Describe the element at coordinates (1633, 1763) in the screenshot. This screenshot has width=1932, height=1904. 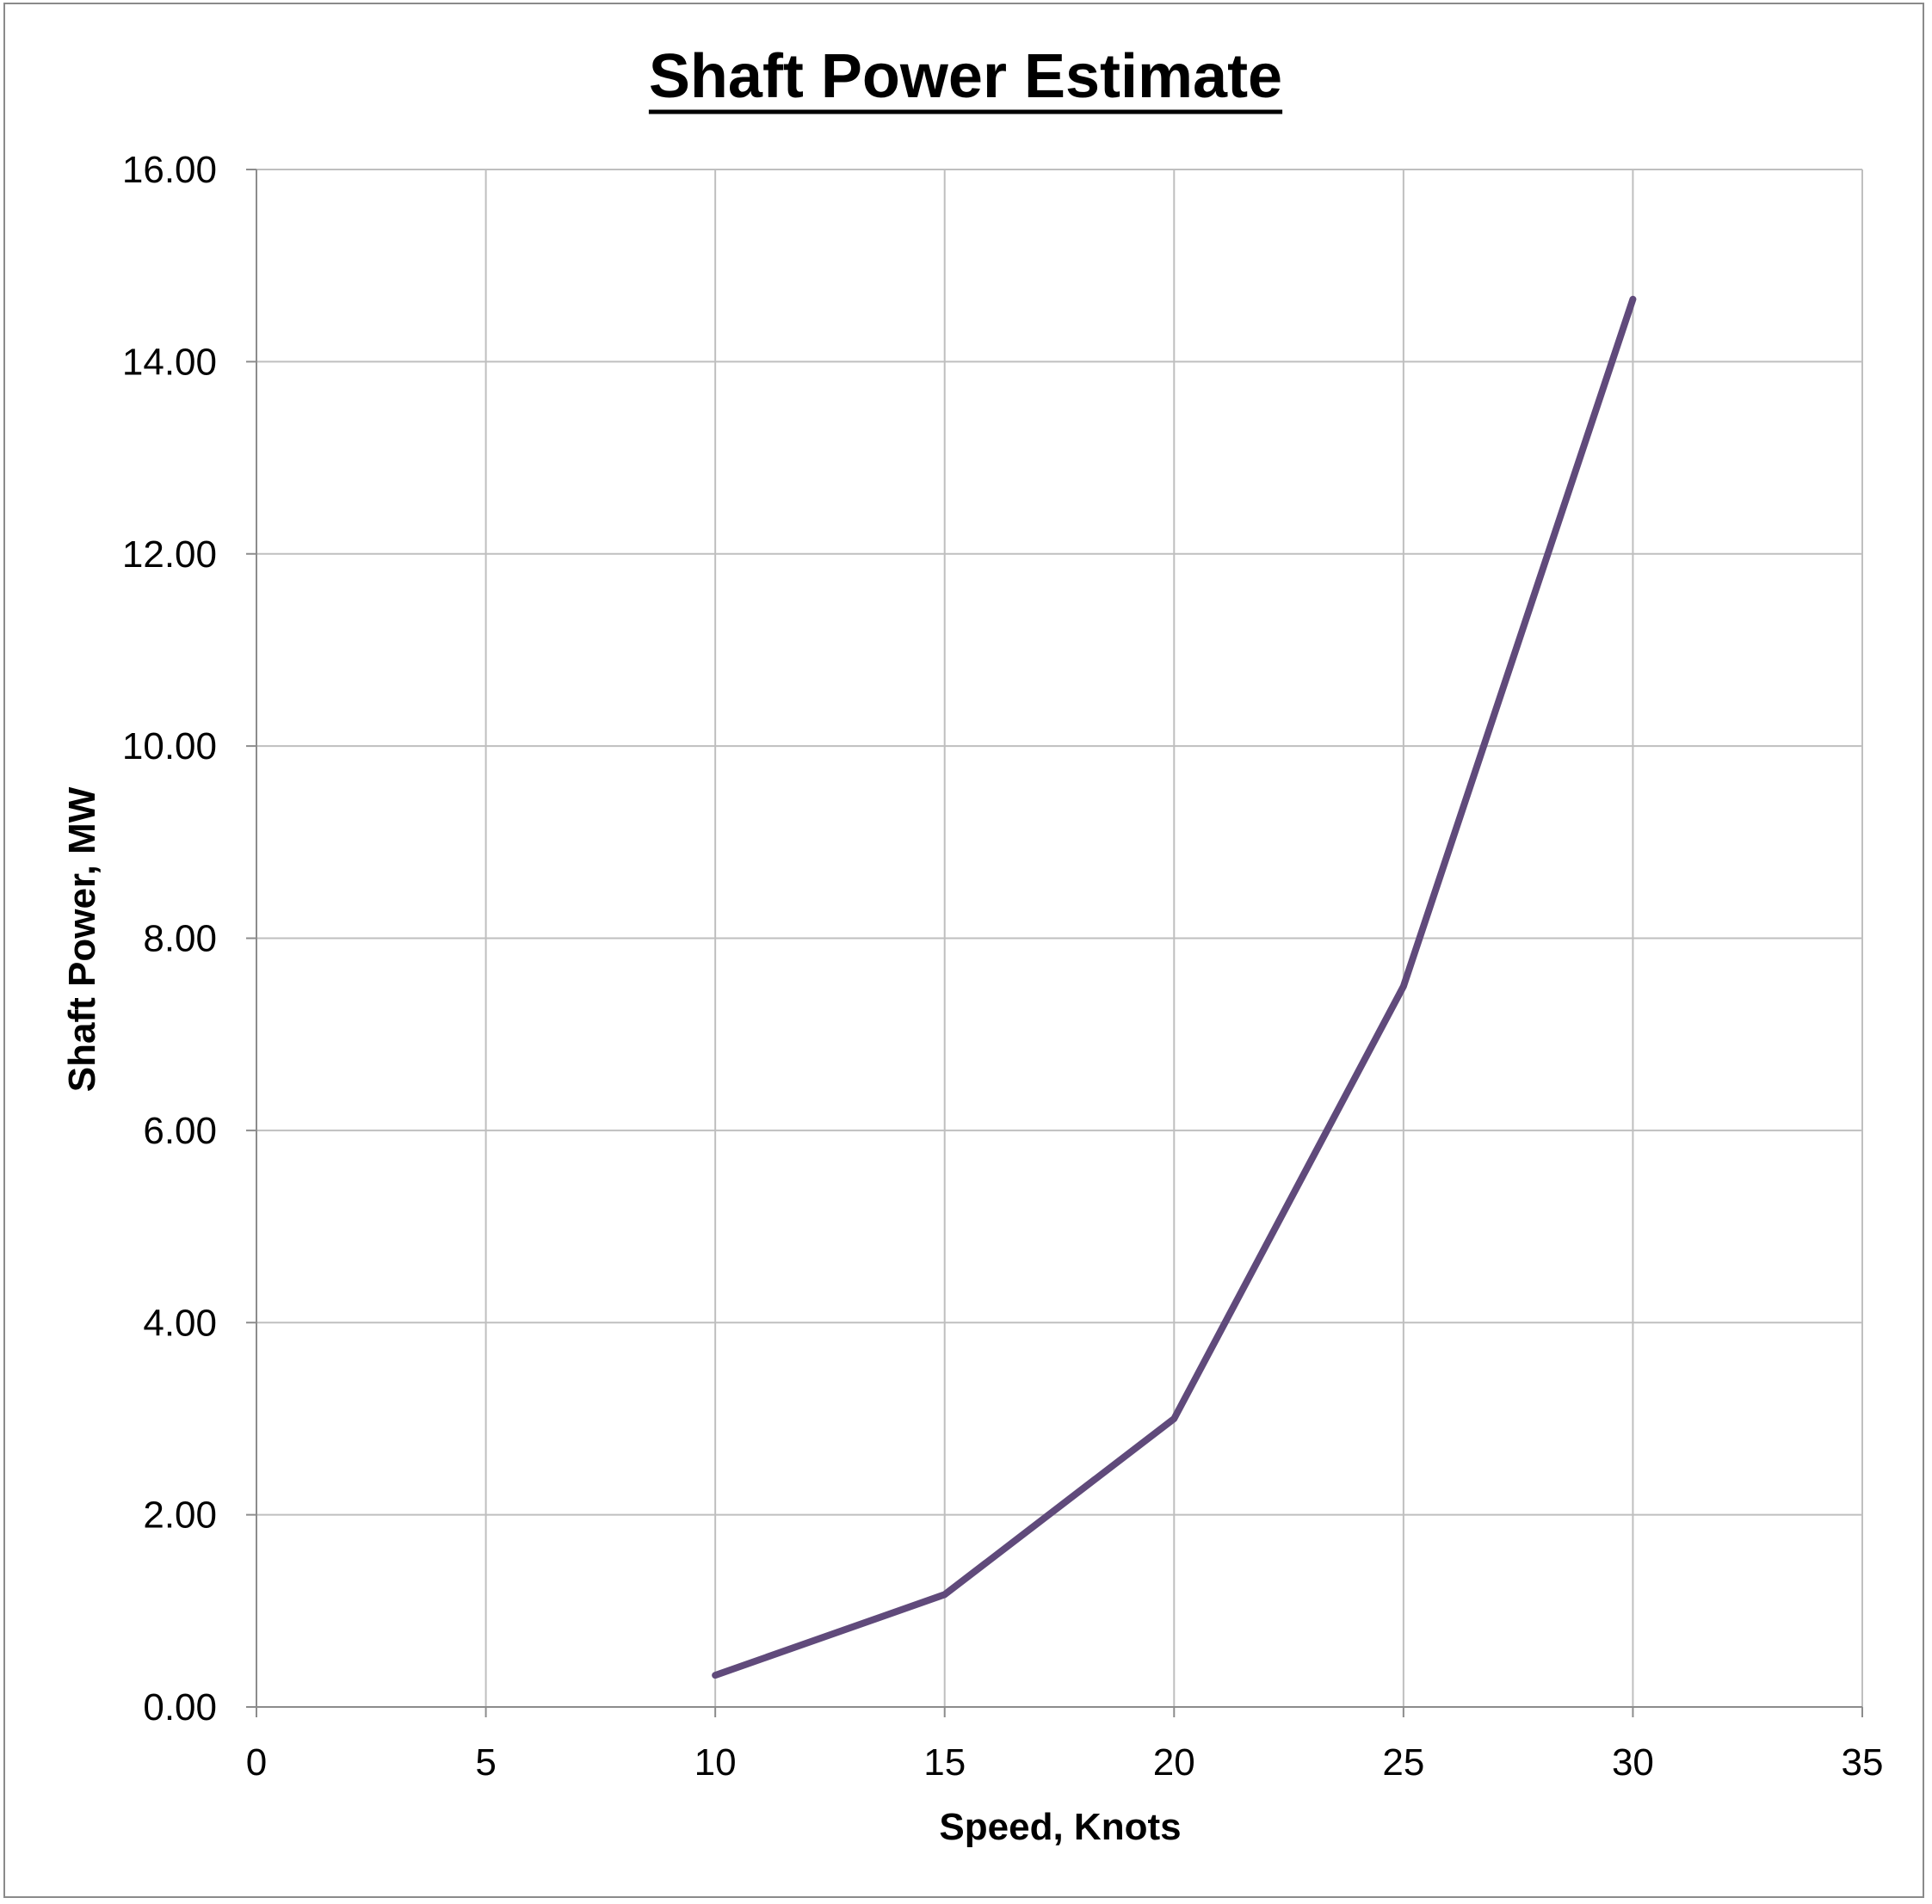
I see `x-tick-label: 30` at that location.